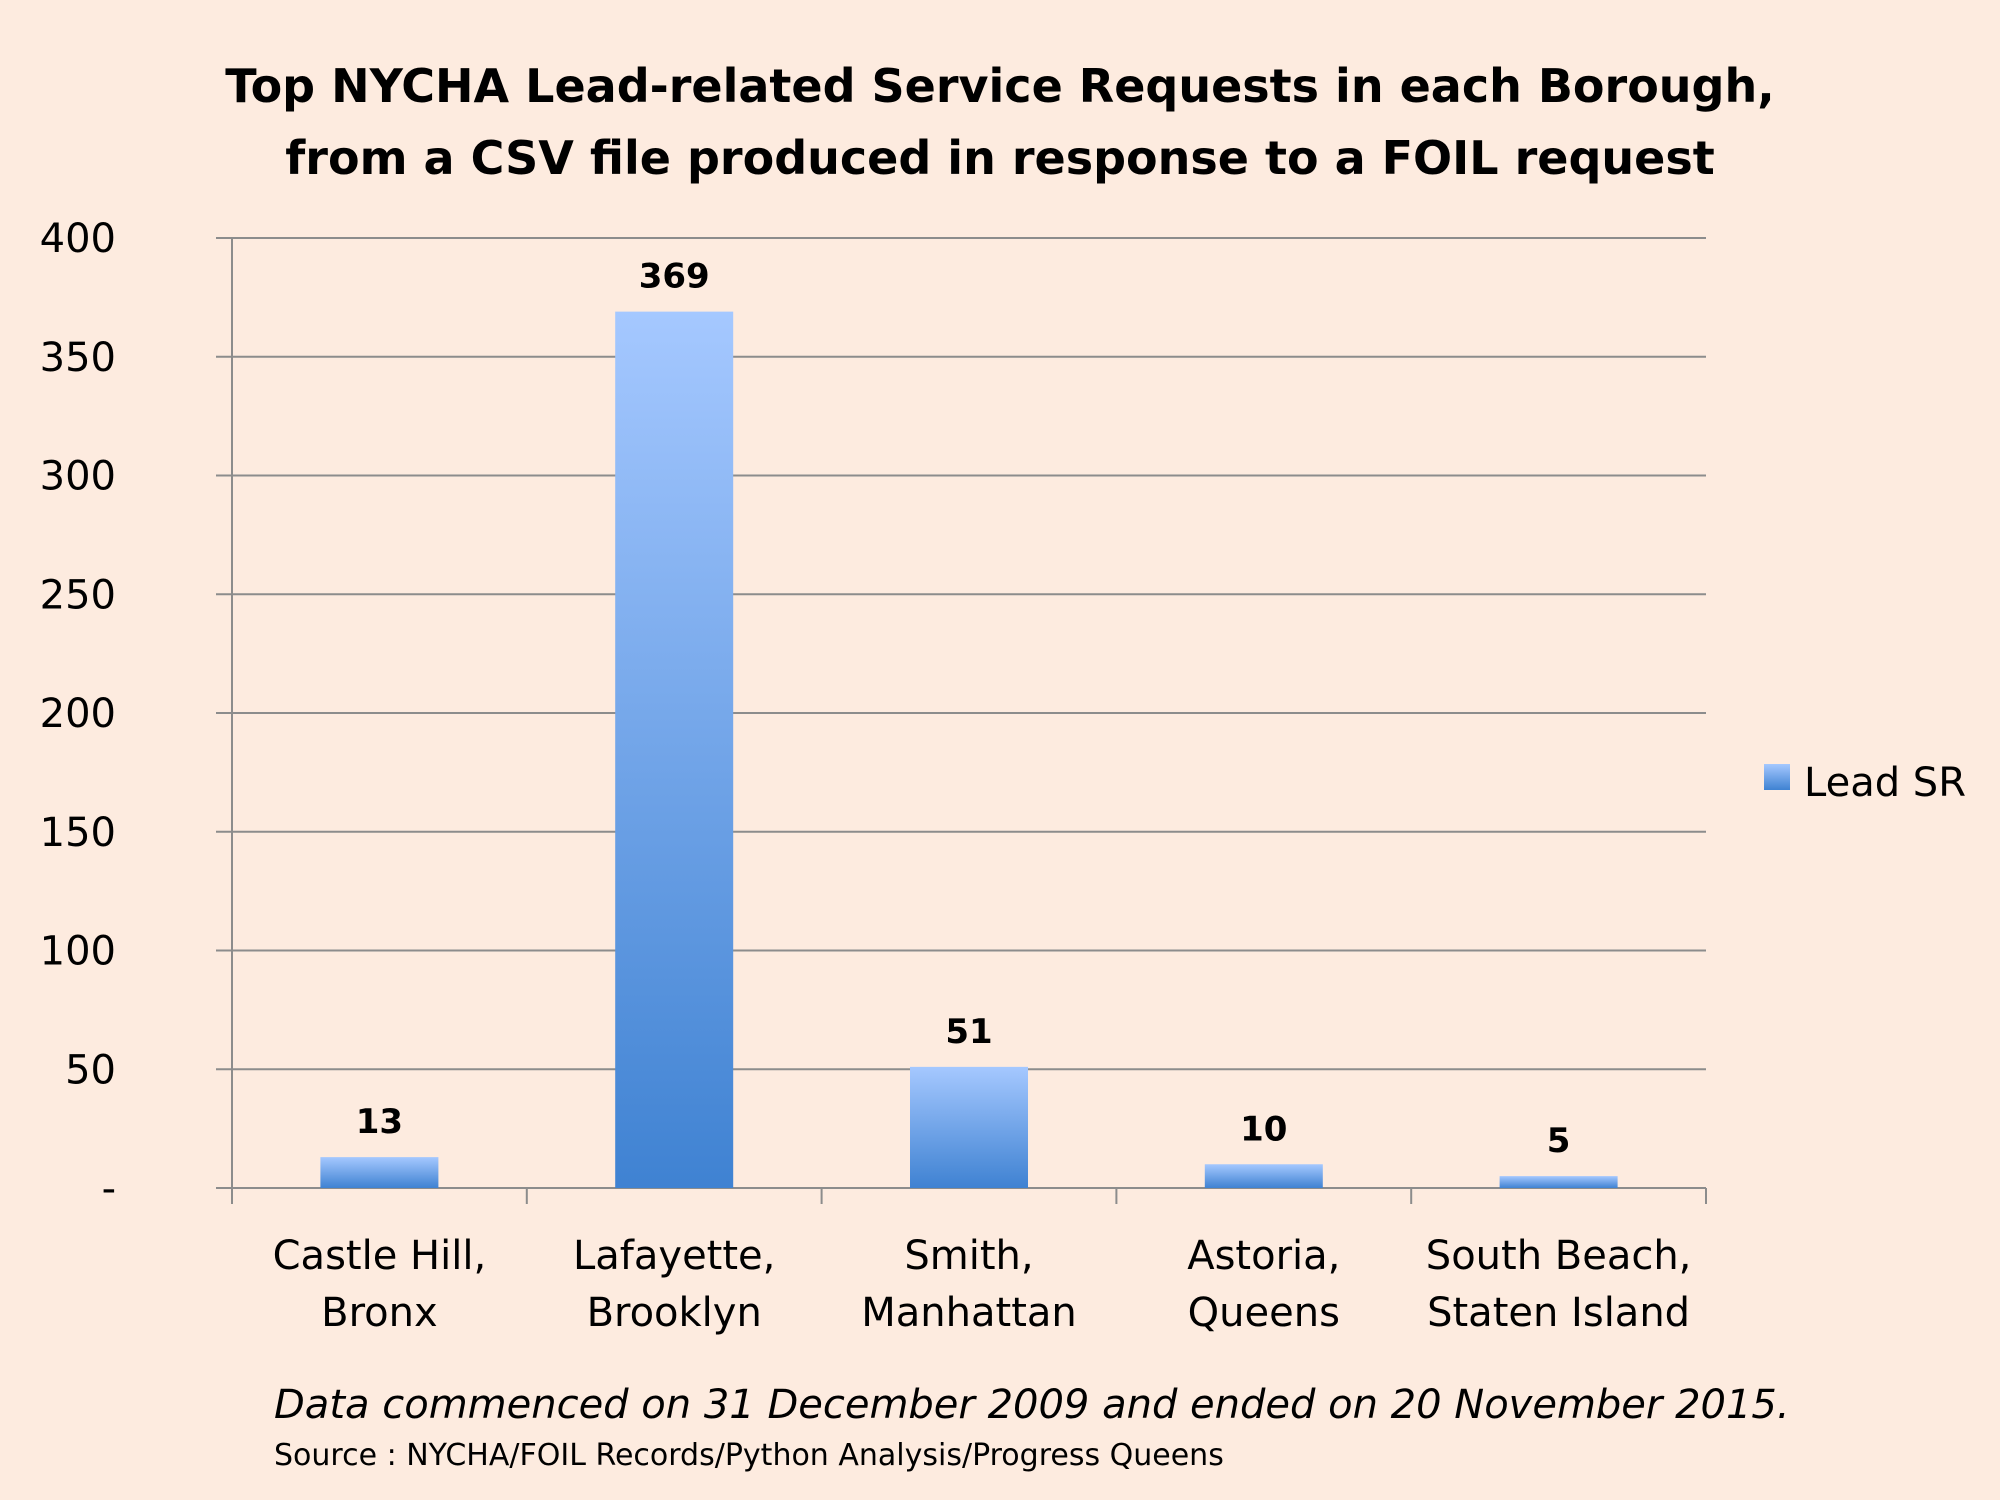  What do you see at coordinates (109, 1189) in the screenshot?
I see `y-tick-label: -` at bounding box center [109, 1189].